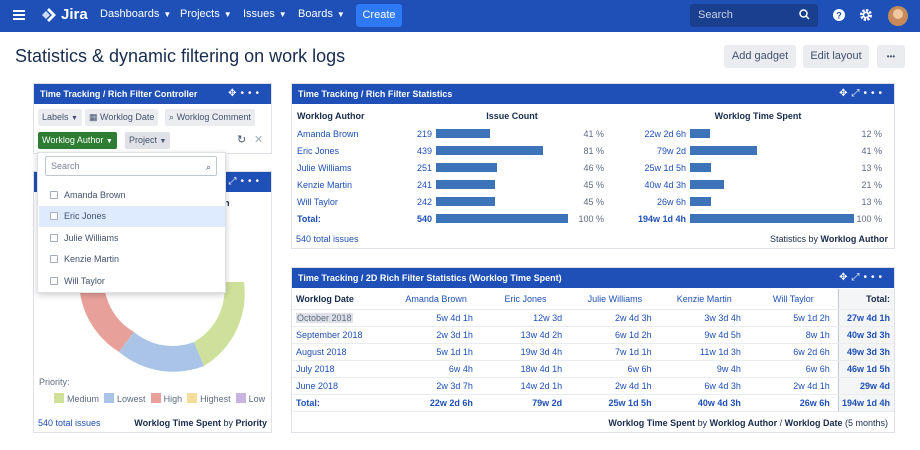  What do you see at coordinates (704, 386) in the screenshot?
I see `value-cell: 6w 4d 3h` at bounding box center [704, 386].